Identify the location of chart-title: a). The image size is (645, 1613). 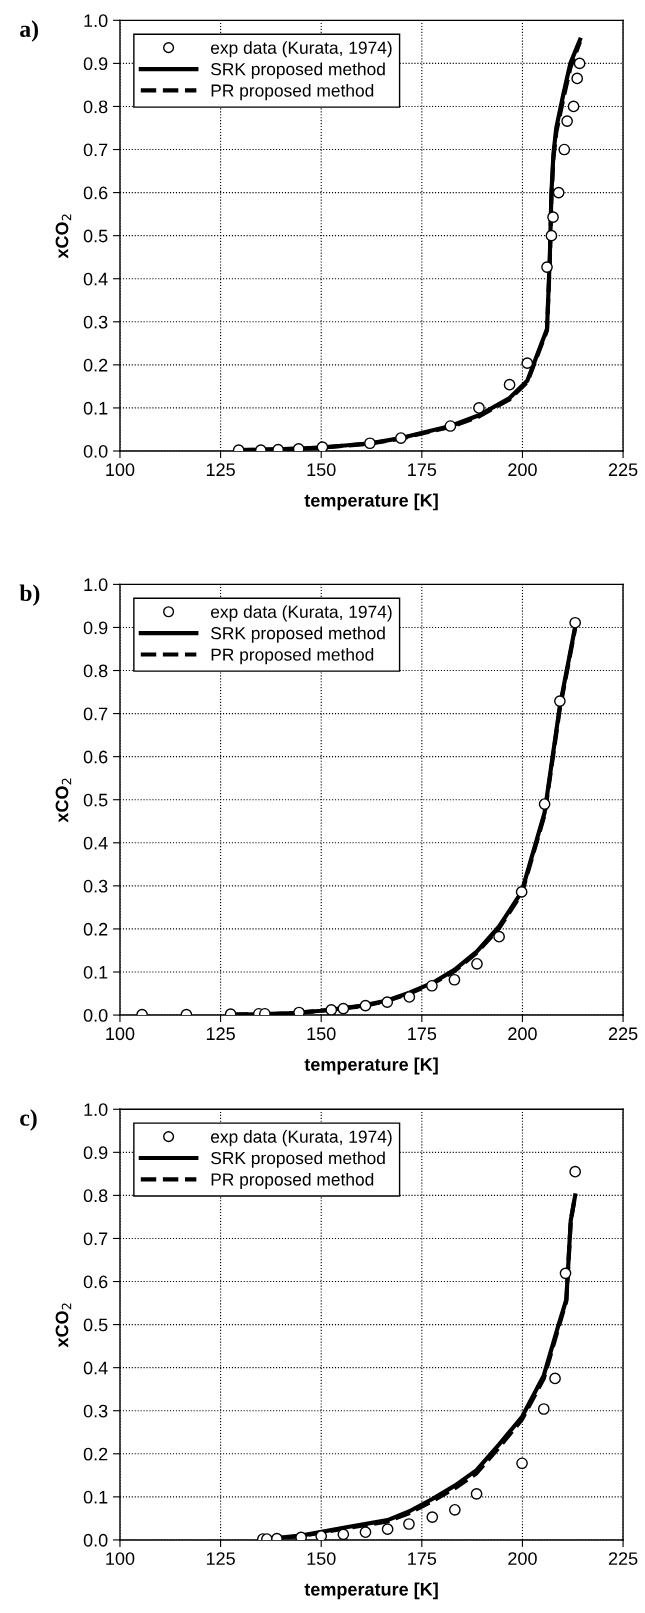
(29, 31).